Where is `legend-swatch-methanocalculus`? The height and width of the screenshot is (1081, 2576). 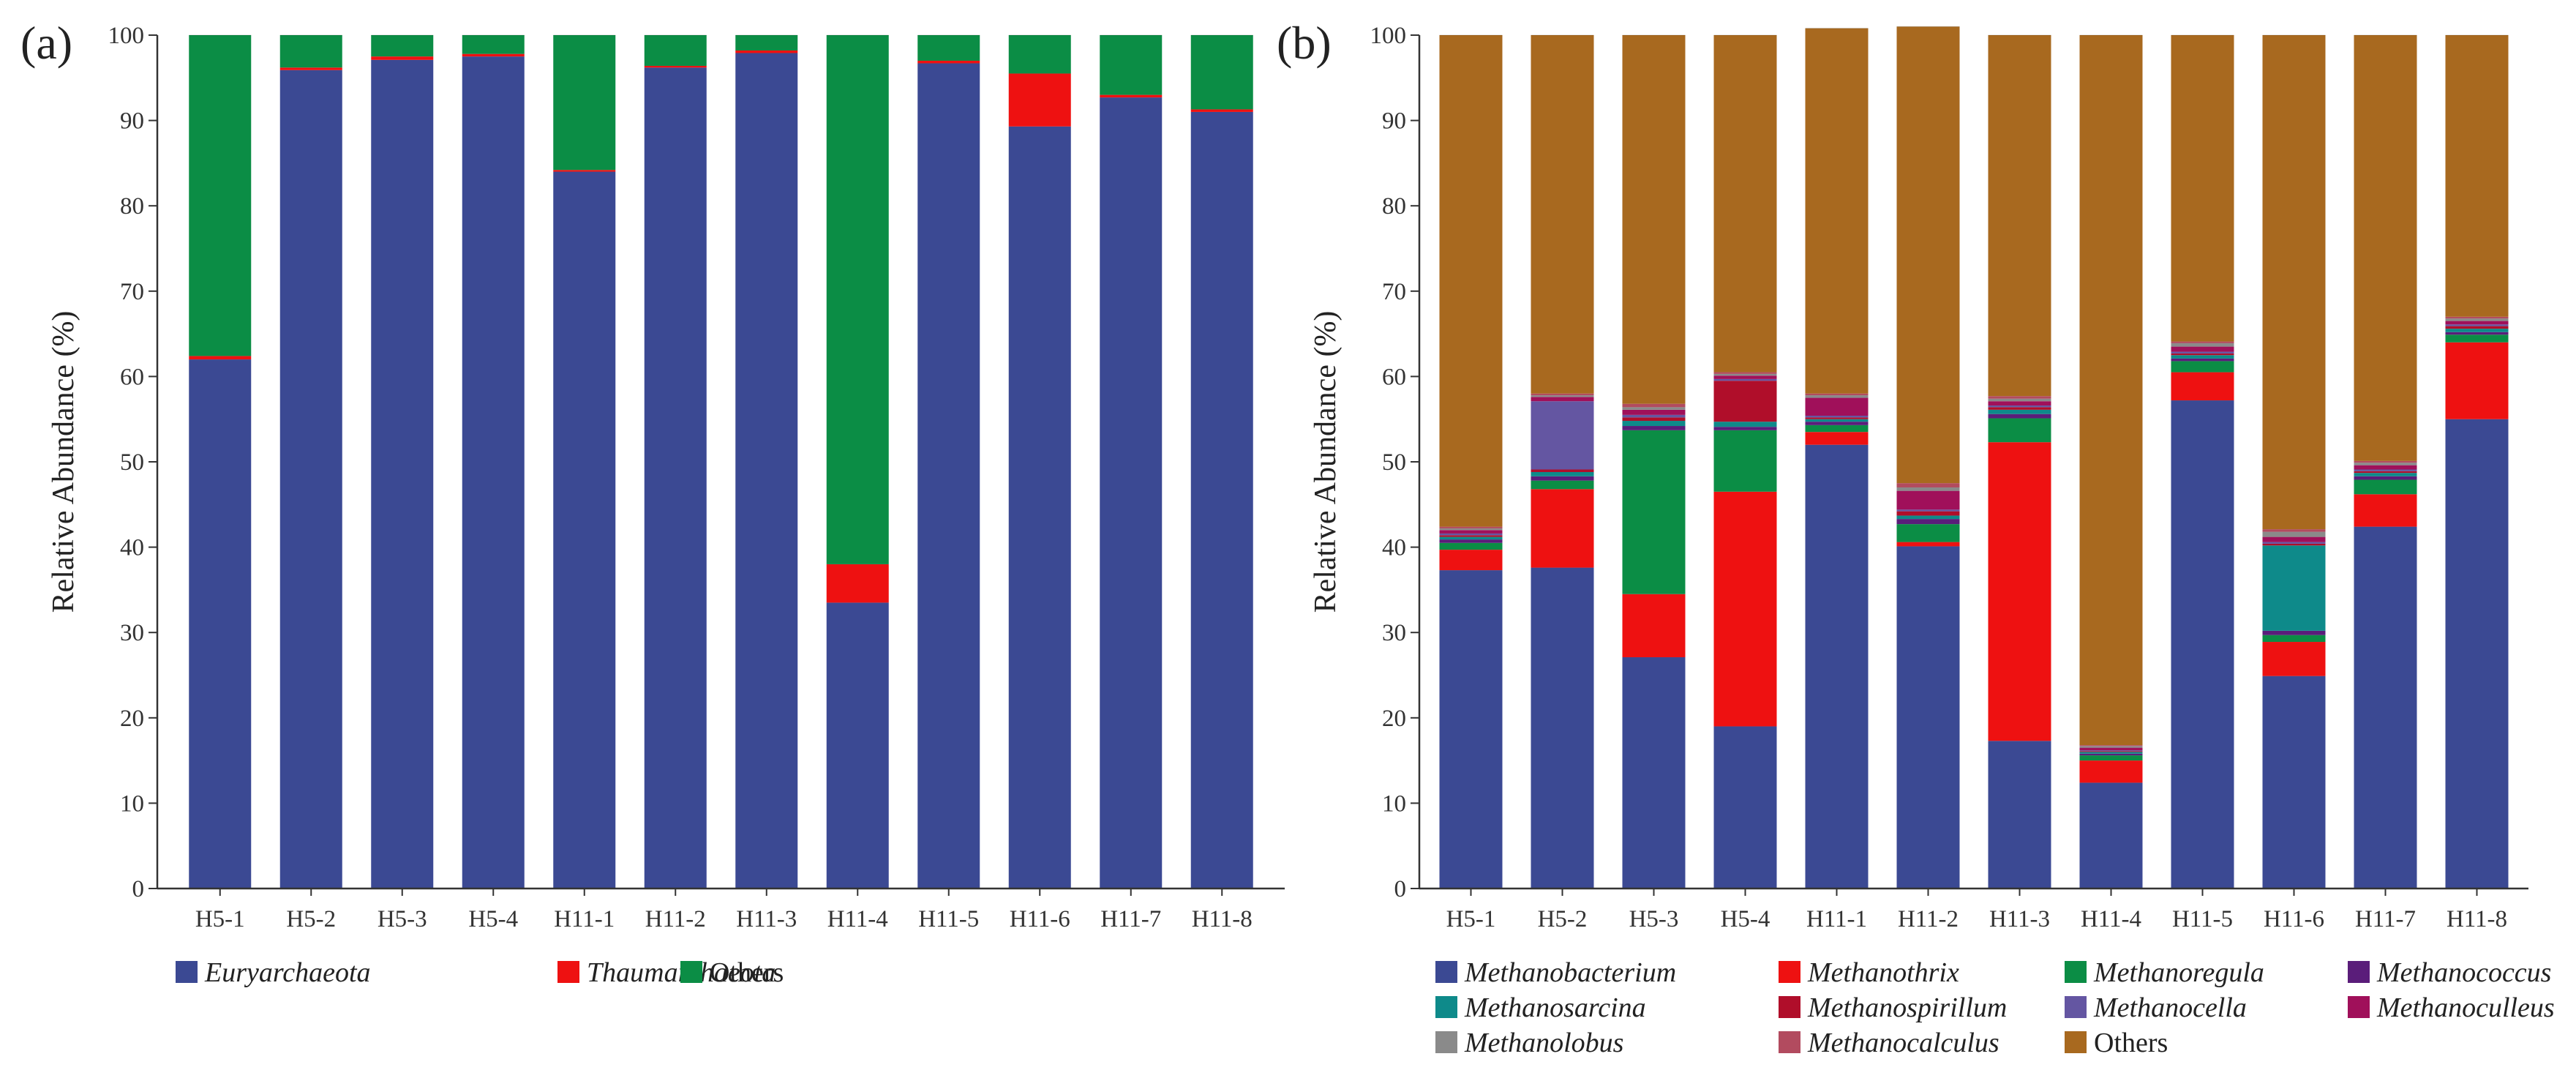 legend-swatch-methanocalculus is located at coordinates (1789, 1042).